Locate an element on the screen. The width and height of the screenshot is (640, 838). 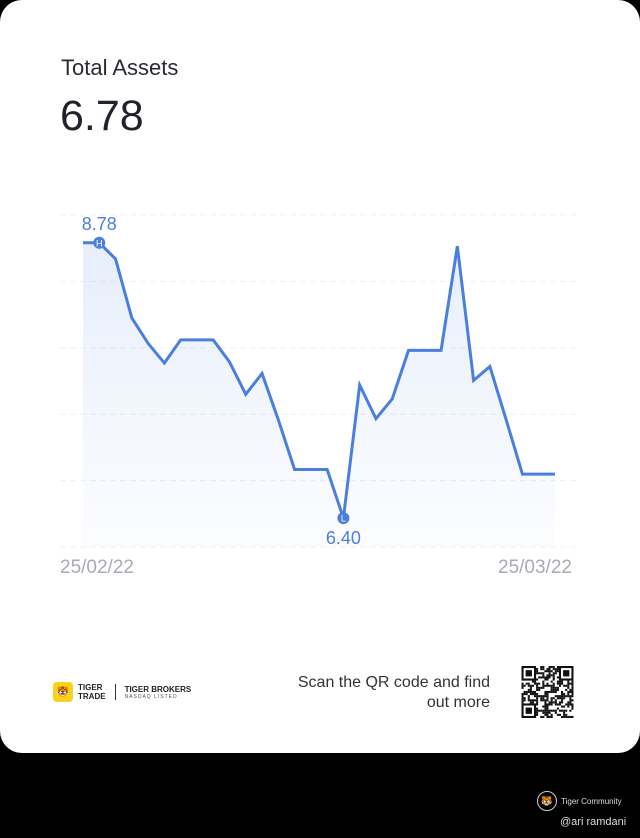
tiger-trade-logo: 🐯 TIGER TRADE TIGER BROKERS NASDAQ LISTED is located at coordinates (122, 692).